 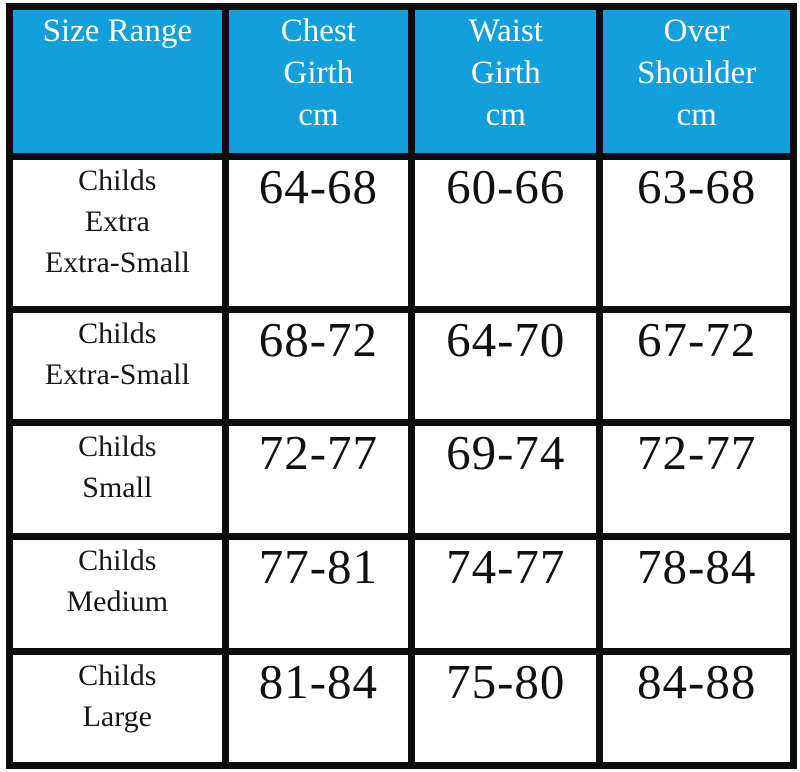 I want to click on chest-girth-cell: 77-81, so click(x=318, y=594).